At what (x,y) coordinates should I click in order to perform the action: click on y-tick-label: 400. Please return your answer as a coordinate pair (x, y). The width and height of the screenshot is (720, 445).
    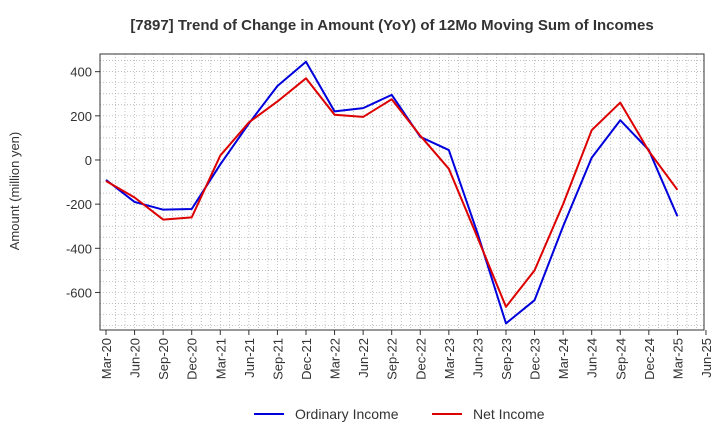
    Looking at the image, I should click on (81, 72).